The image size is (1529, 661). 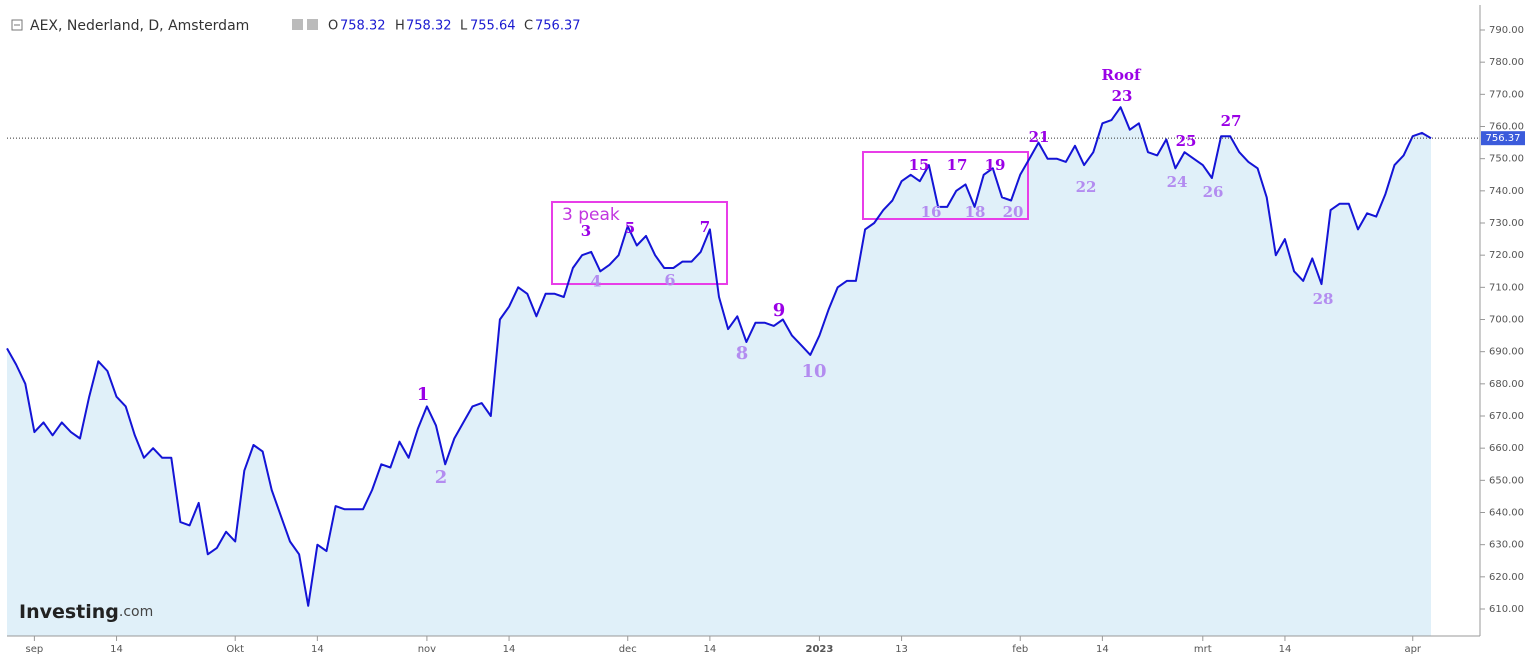 What do you see at coordinates (464, 26) in the screenshot?
I see `ohlc-label: L` at bounding box center [464, 26].